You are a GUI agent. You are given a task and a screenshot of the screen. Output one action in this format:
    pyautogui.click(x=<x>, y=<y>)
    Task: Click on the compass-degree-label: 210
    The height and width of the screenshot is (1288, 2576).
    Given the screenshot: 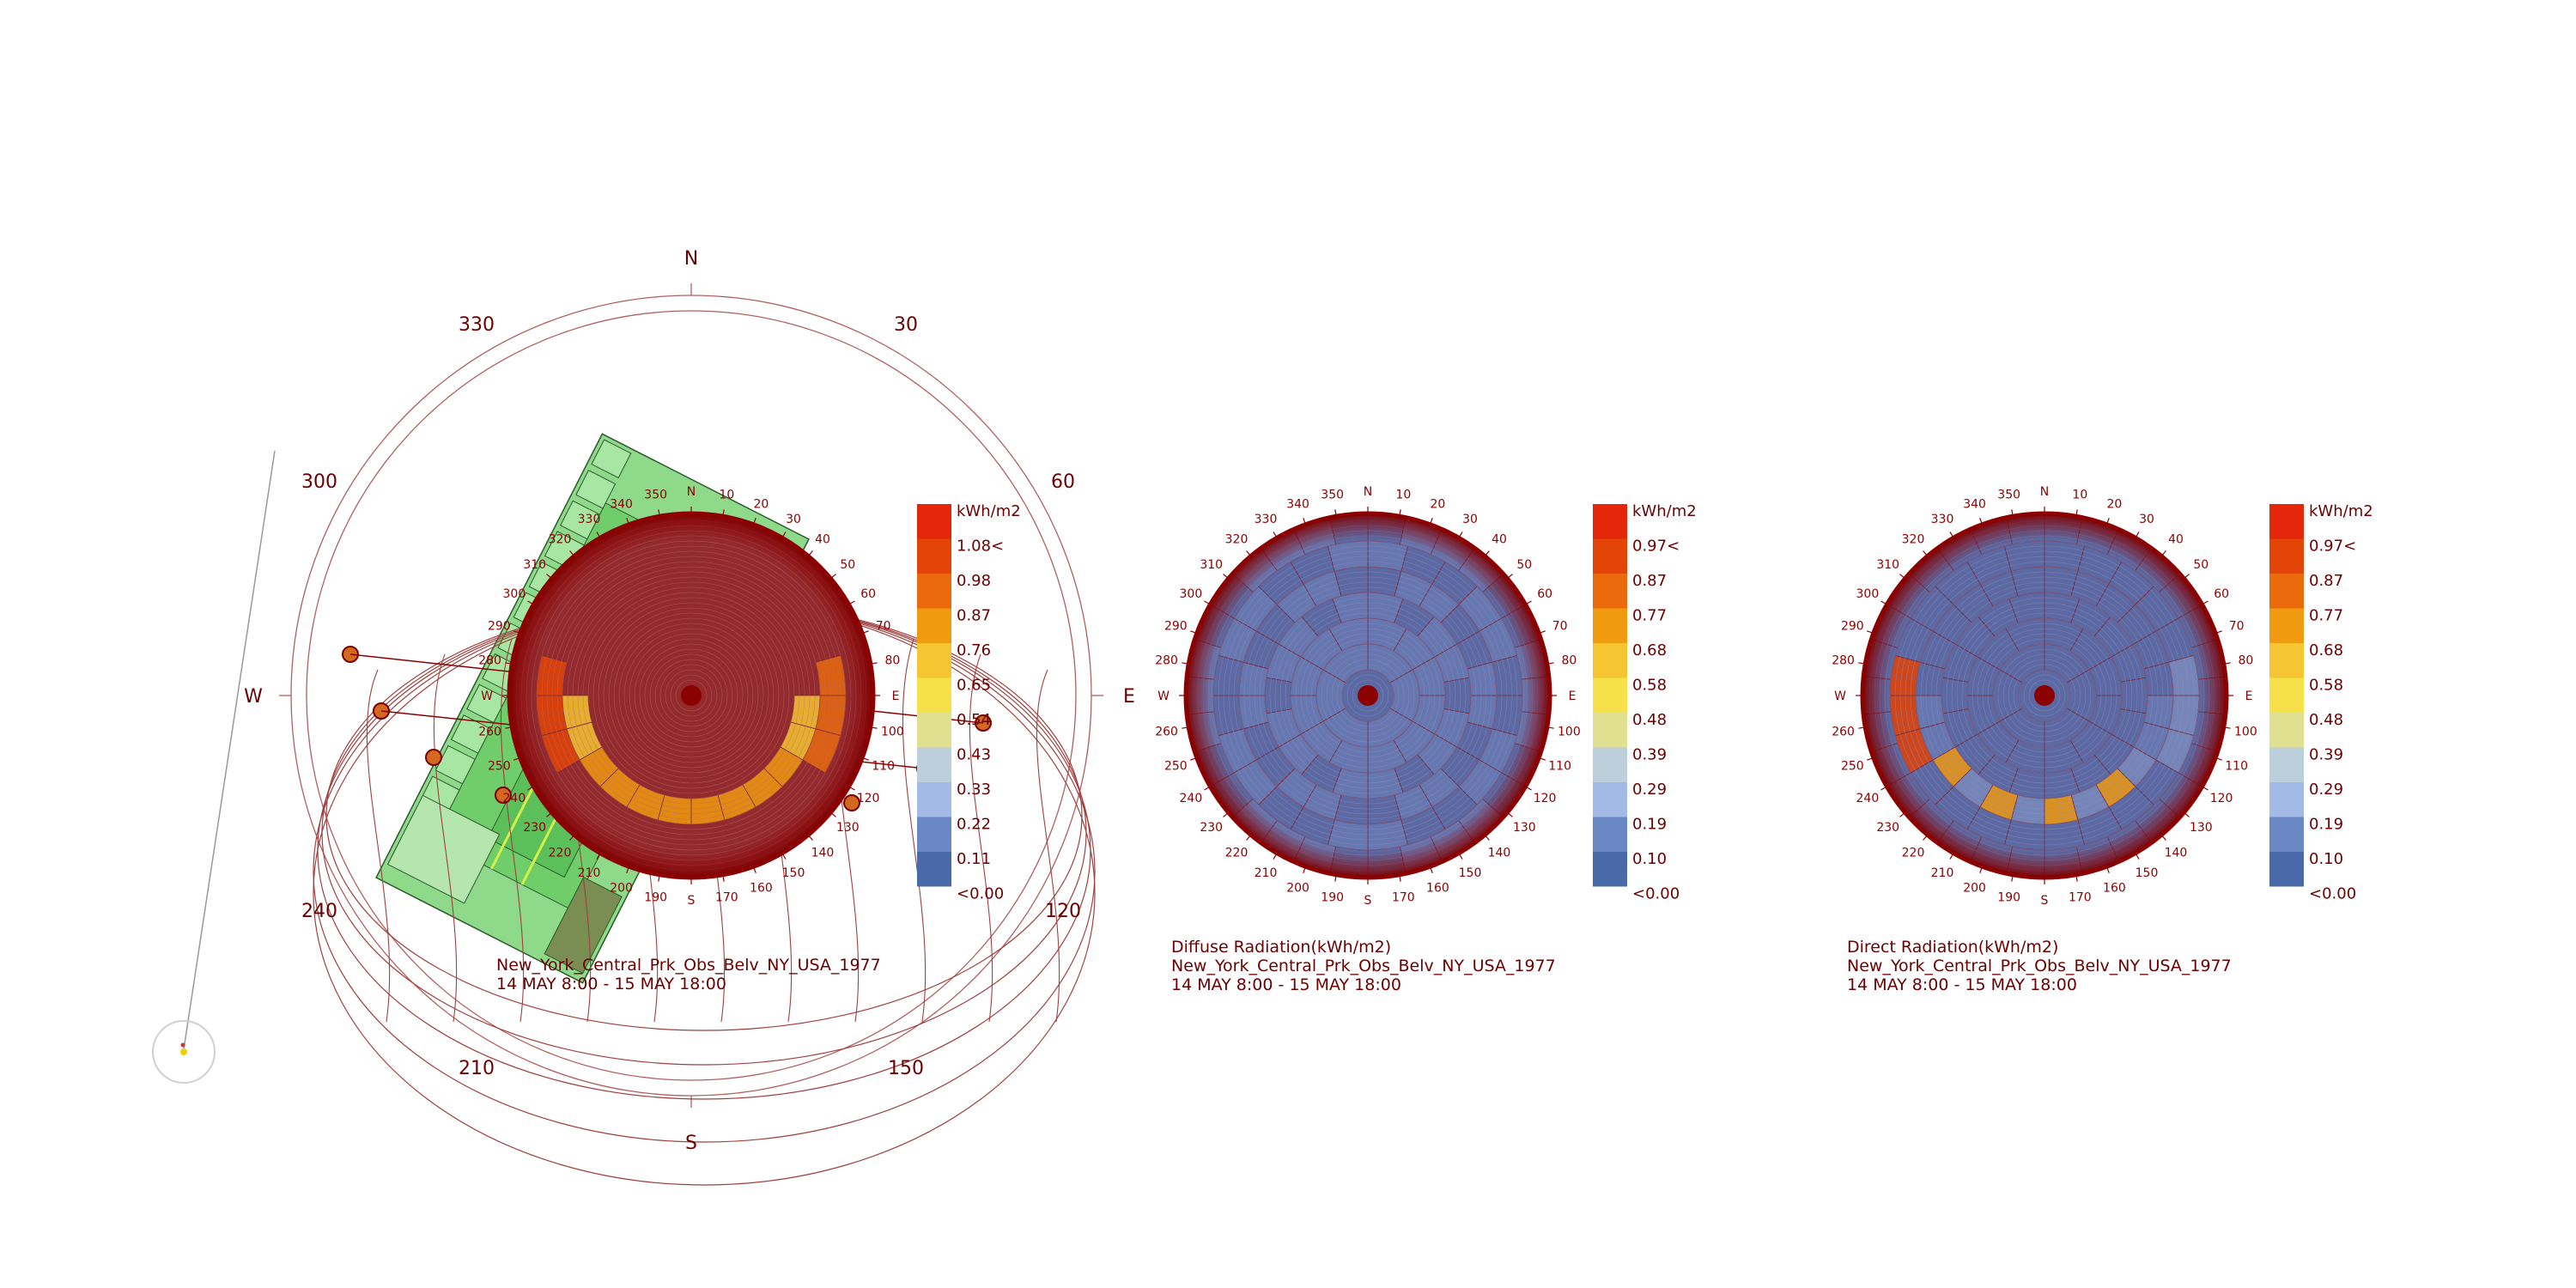 What is the action you would take?
    pyautogui.click(x=477, y=1068)
    